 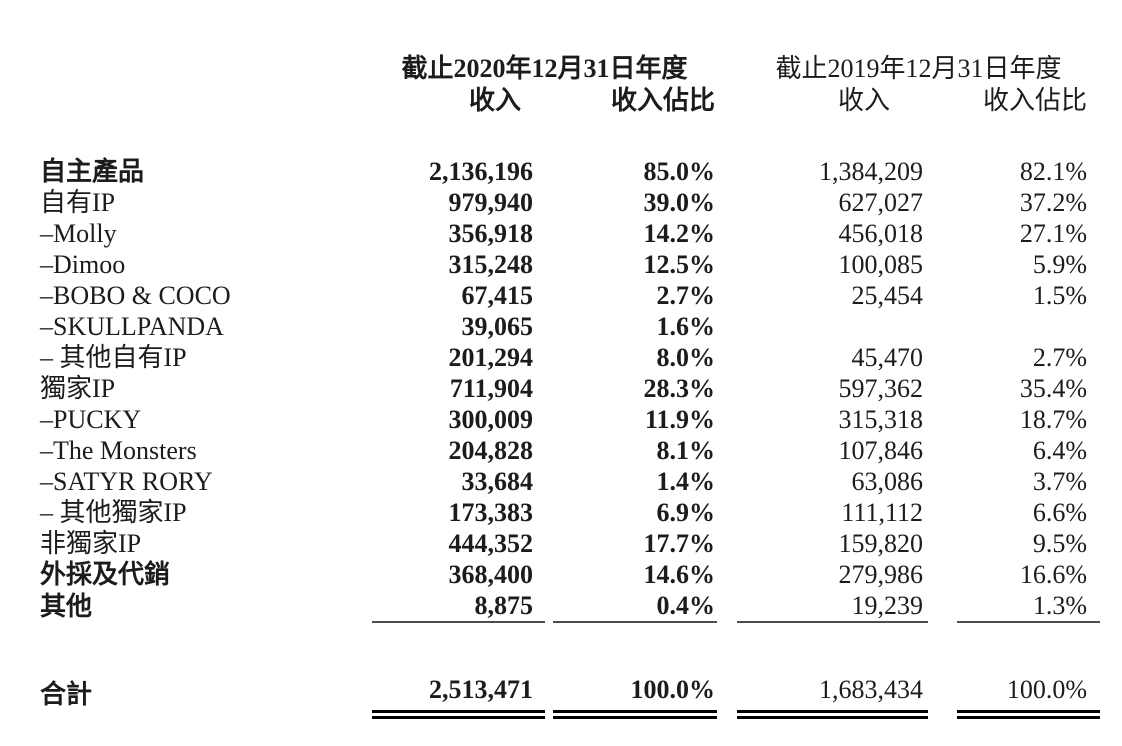 What do you see at coordinates (887, 296) in the screenshot?
I see `revenue-2019: 25,454` at bounding box center [887, 296].